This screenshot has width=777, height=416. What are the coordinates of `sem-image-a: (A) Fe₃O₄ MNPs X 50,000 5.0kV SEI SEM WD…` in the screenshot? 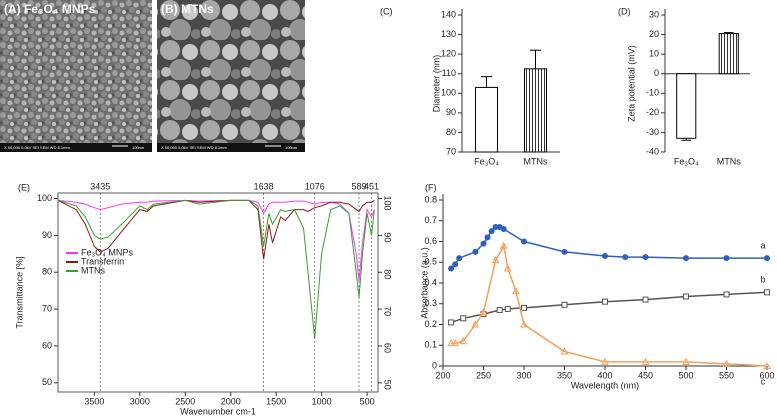 It's located at (76, 76).